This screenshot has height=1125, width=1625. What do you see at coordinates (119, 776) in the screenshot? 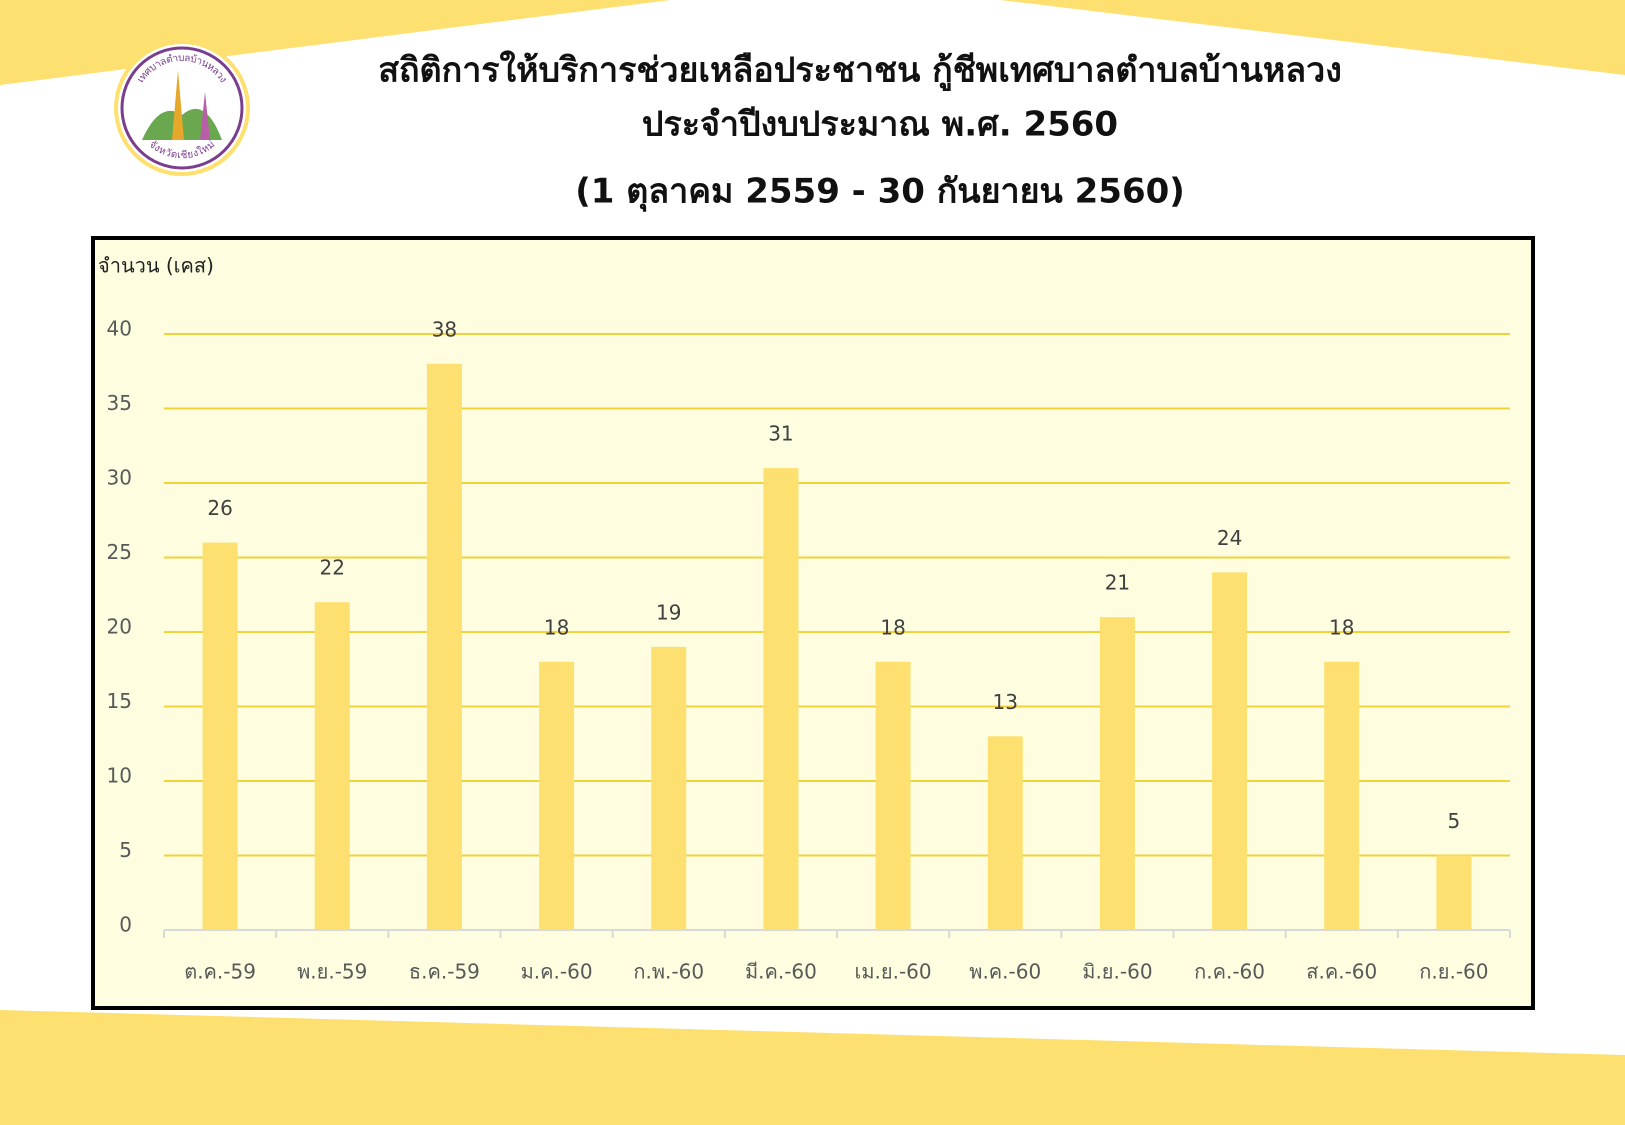
I see `y-tick-label: 10` at bounding box center [119, 776].